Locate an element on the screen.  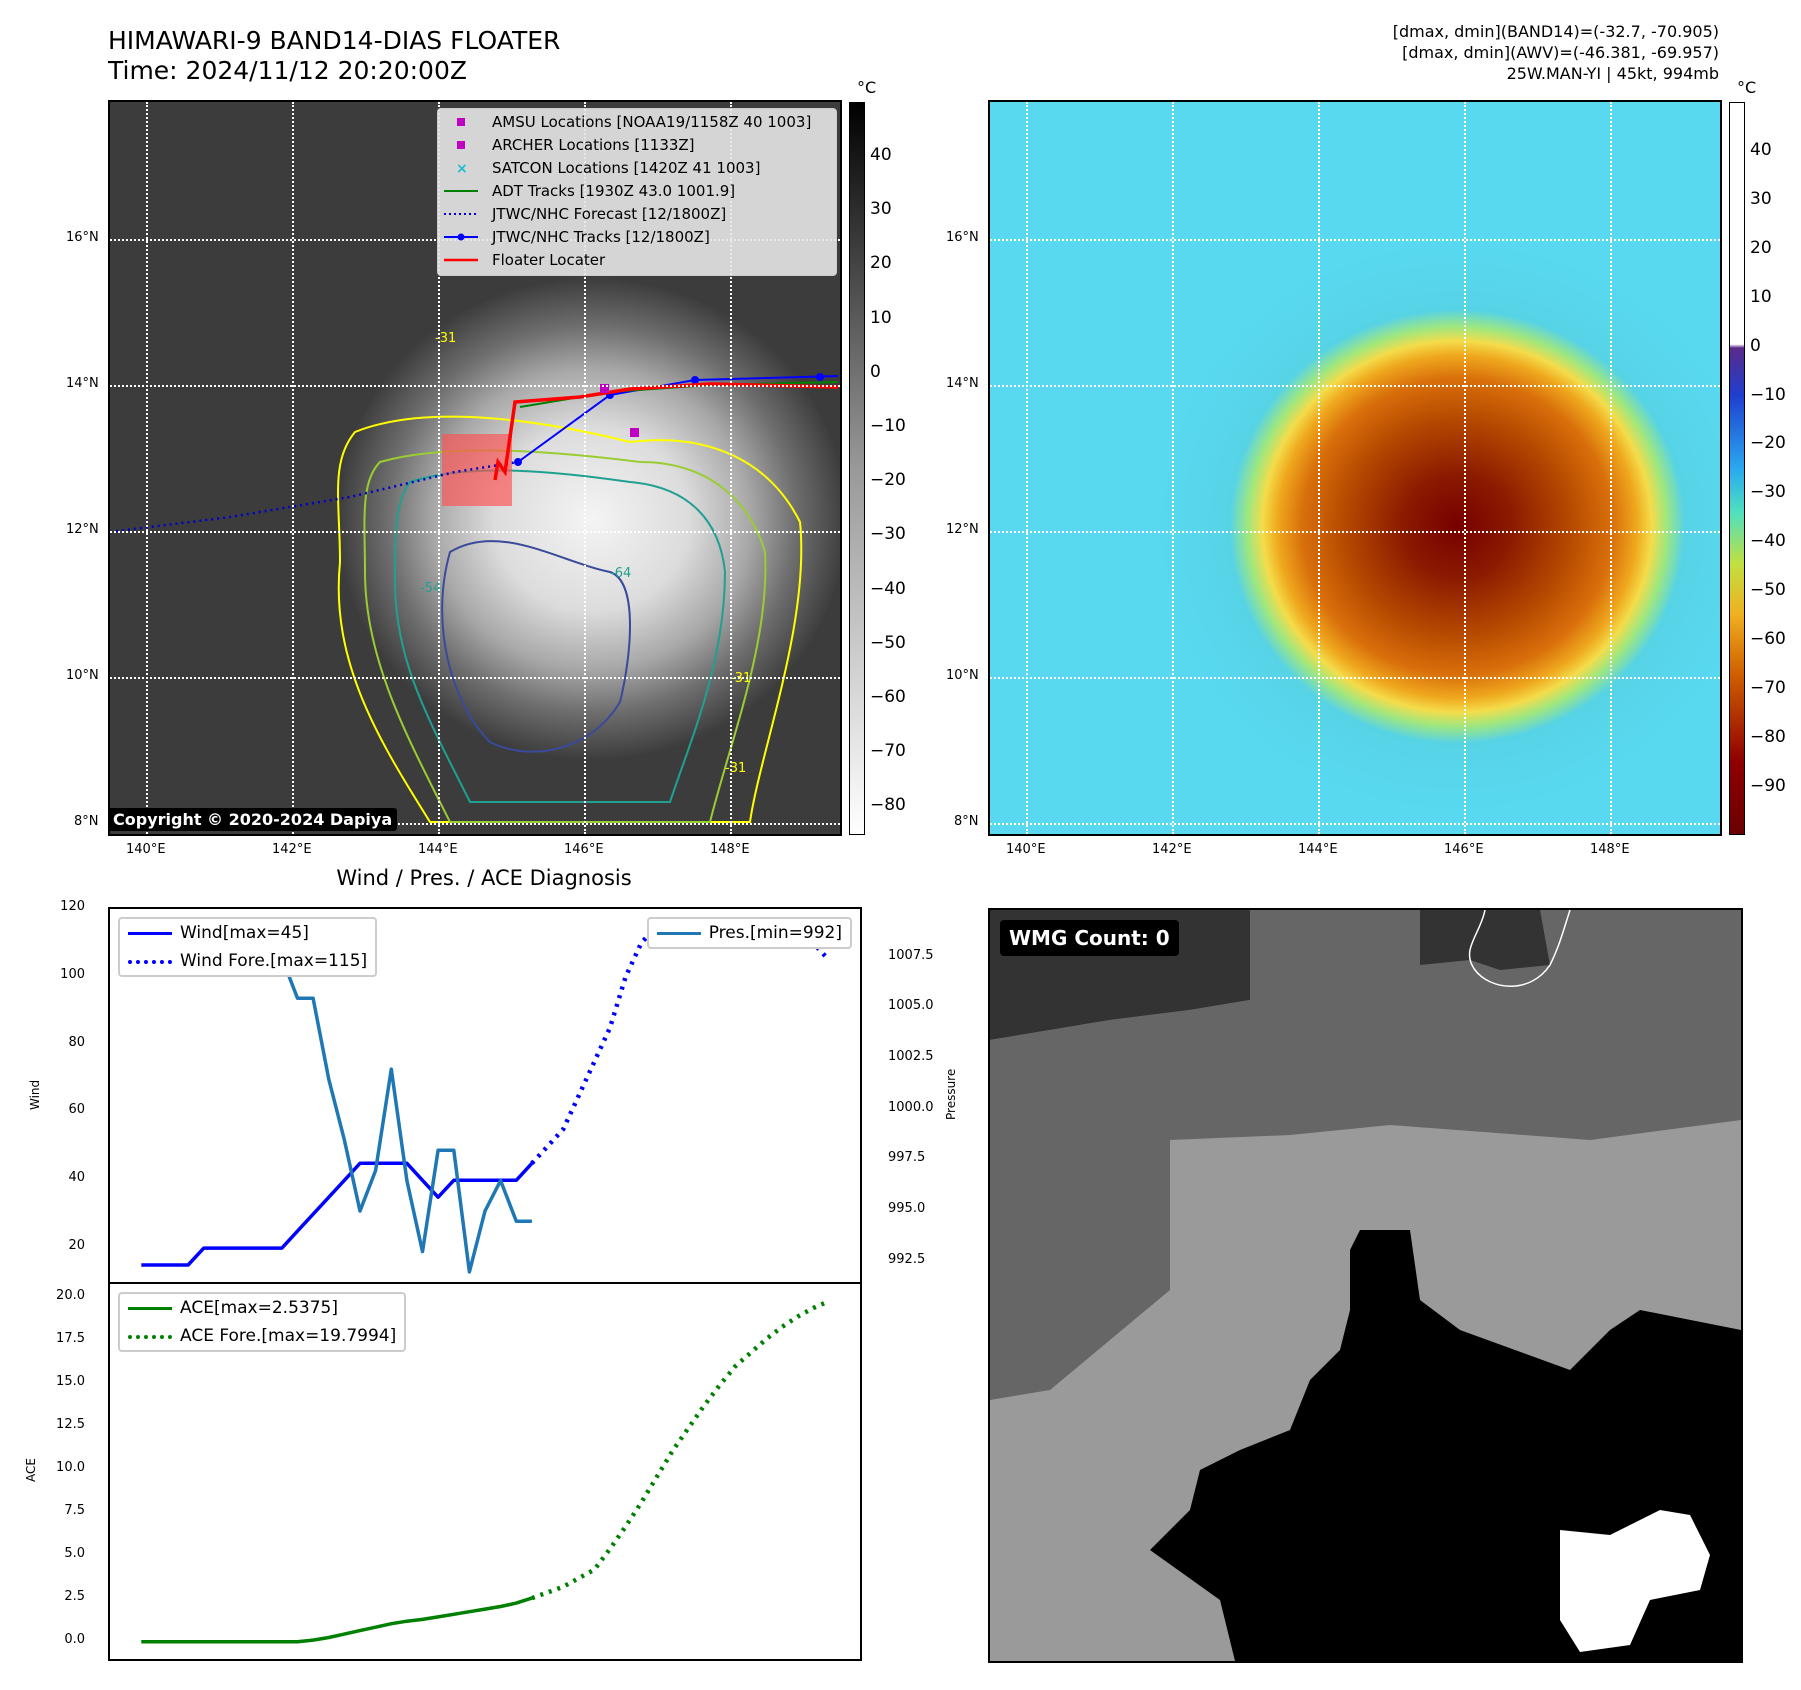
legend-label: SATCON Locations [1420Z 41 1003] is located at coordinates (626, 168).